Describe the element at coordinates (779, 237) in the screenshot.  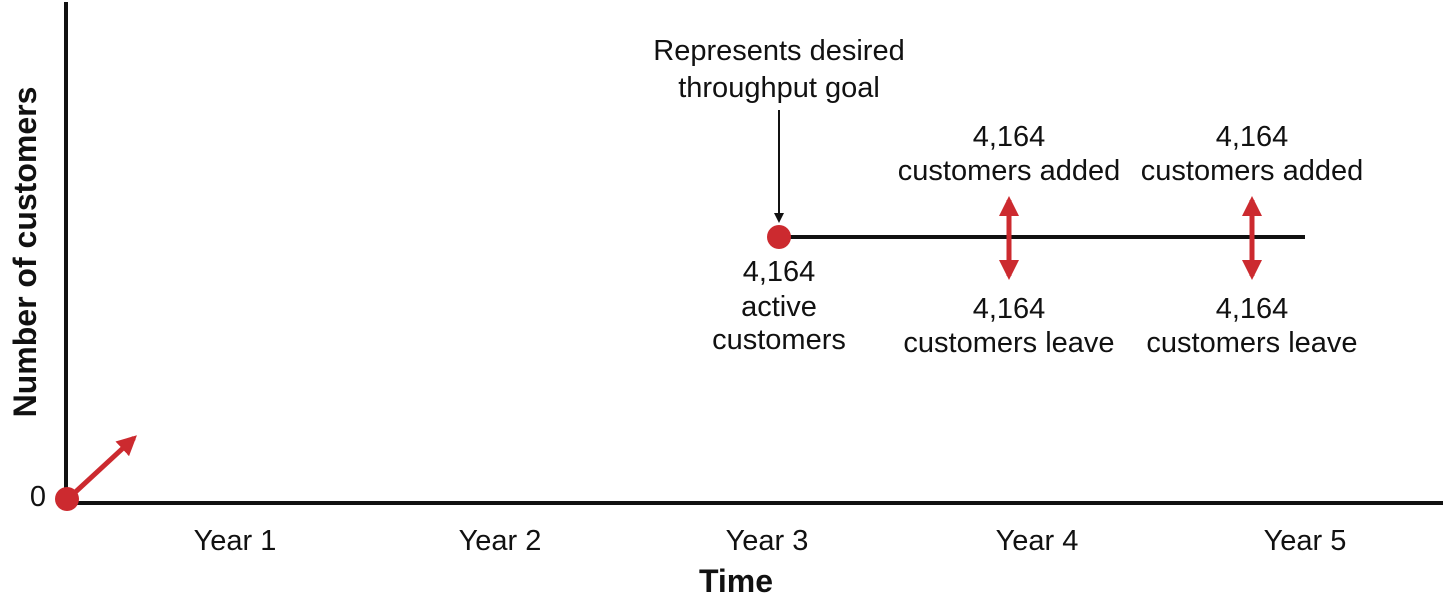
I see `goal-point` at that location.